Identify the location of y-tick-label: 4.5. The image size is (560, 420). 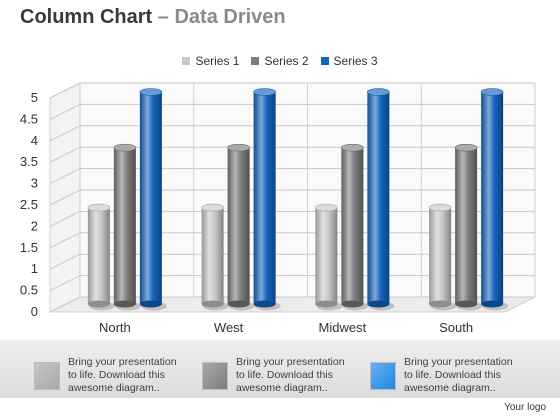
(29, 118).